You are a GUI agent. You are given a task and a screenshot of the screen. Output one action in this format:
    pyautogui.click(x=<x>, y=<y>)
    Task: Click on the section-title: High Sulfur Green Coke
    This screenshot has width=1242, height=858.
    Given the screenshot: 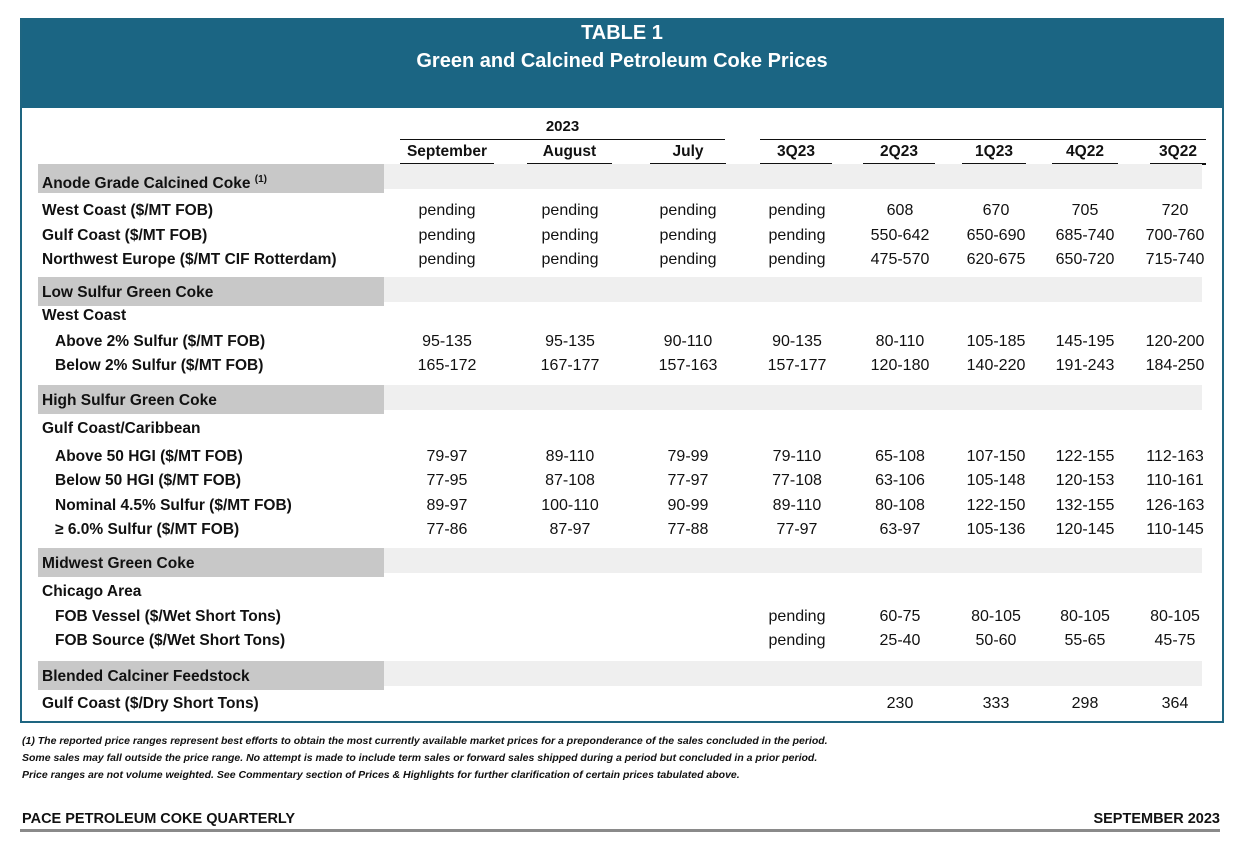 What is the action you would take?
    pyautogui.click(x=211, y=399)
    